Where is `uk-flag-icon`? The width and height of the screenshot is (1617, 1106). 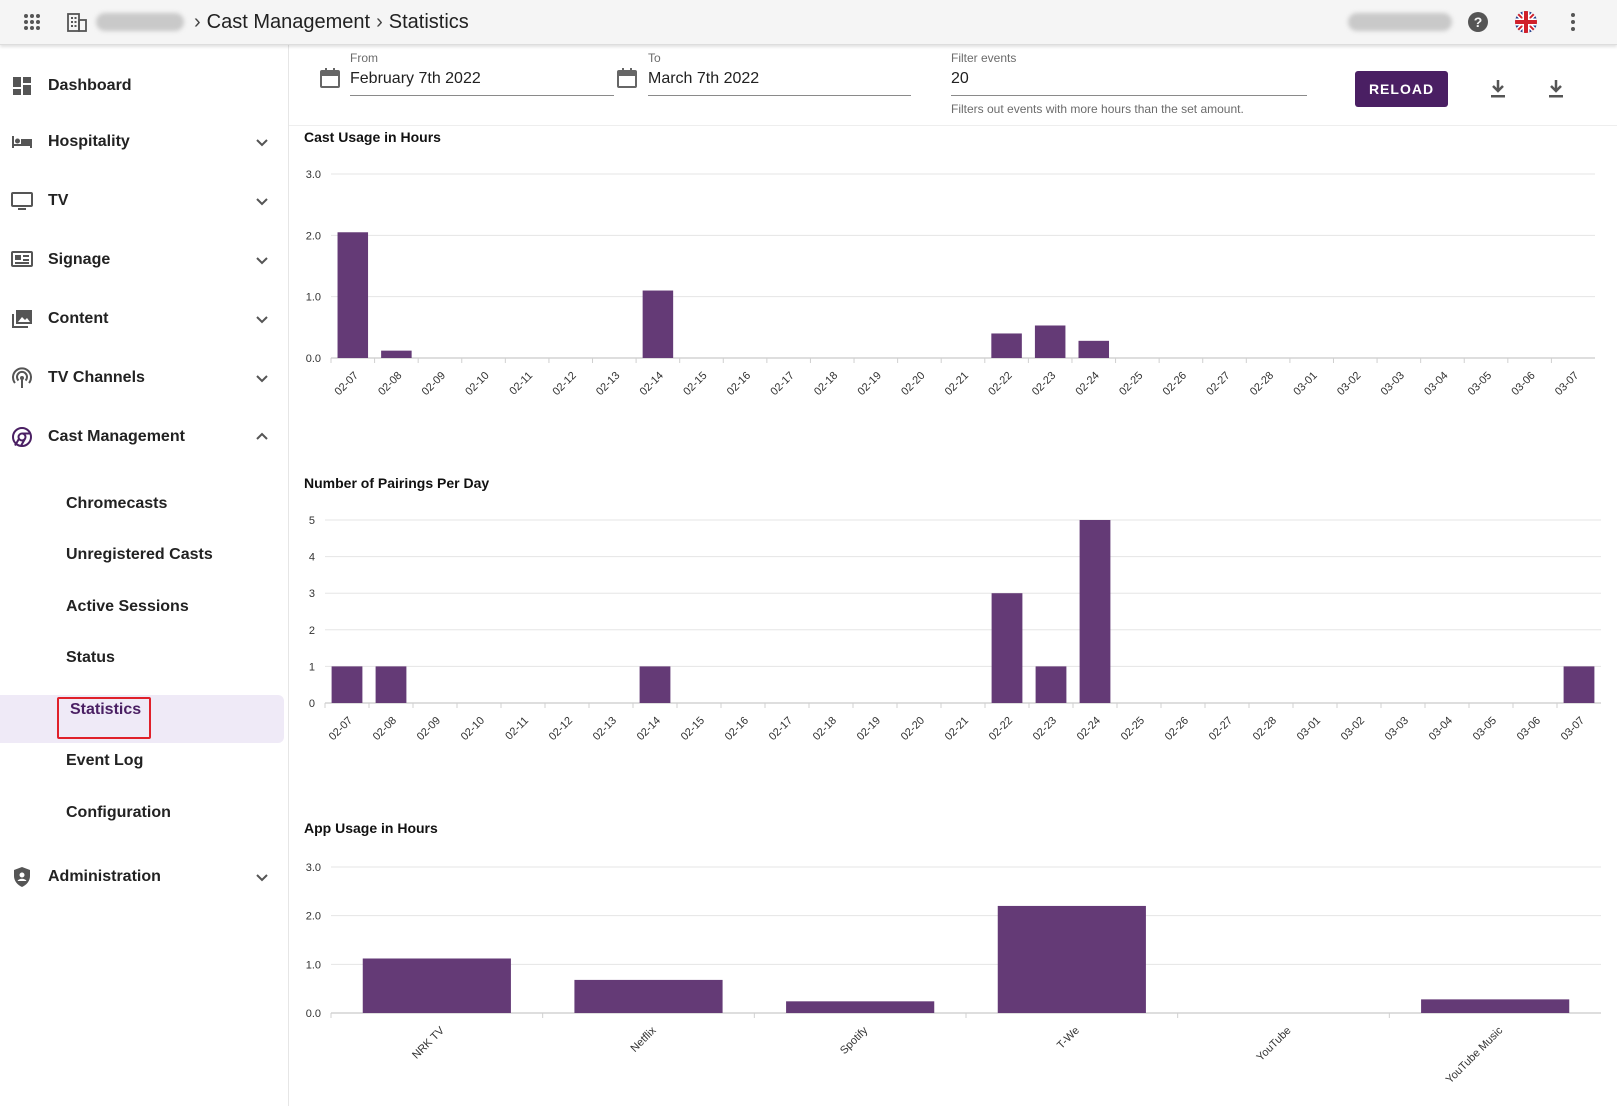 uk-flag-icon is located at coordinates (1526, 22).